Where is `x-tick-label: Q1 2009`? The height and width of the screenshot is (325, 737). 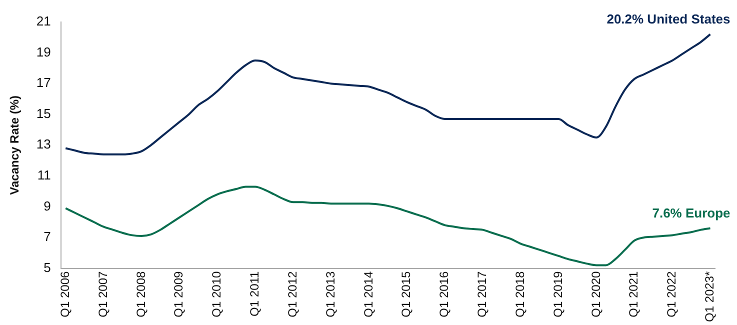
x-tick-label: Q1 2009 is located at coordinates (179, 294).